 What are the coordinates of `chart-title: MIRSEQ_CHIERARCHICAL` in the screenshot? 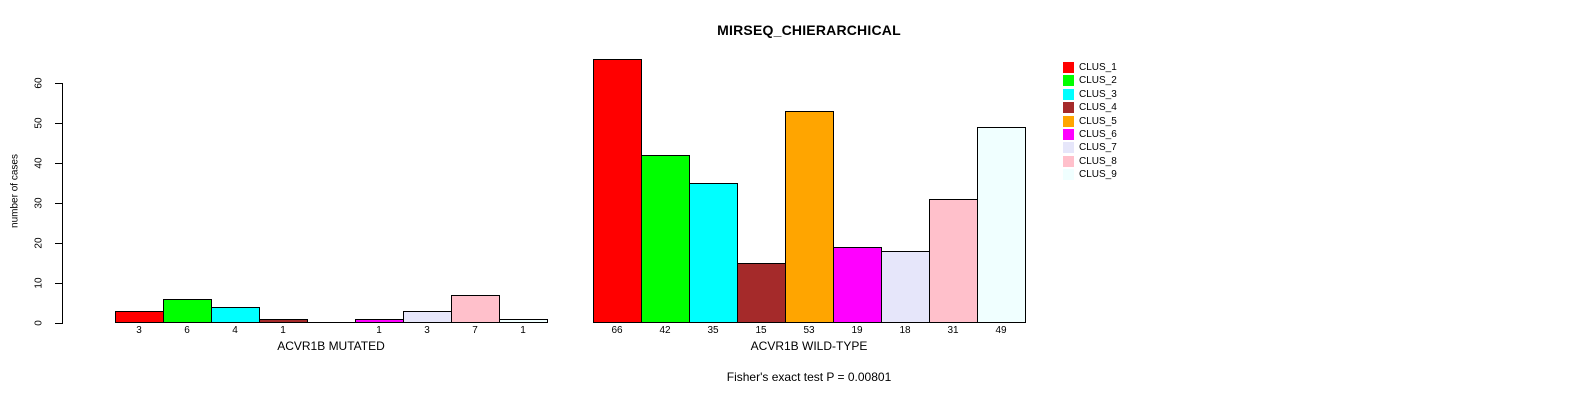 It's located at (809, 30).